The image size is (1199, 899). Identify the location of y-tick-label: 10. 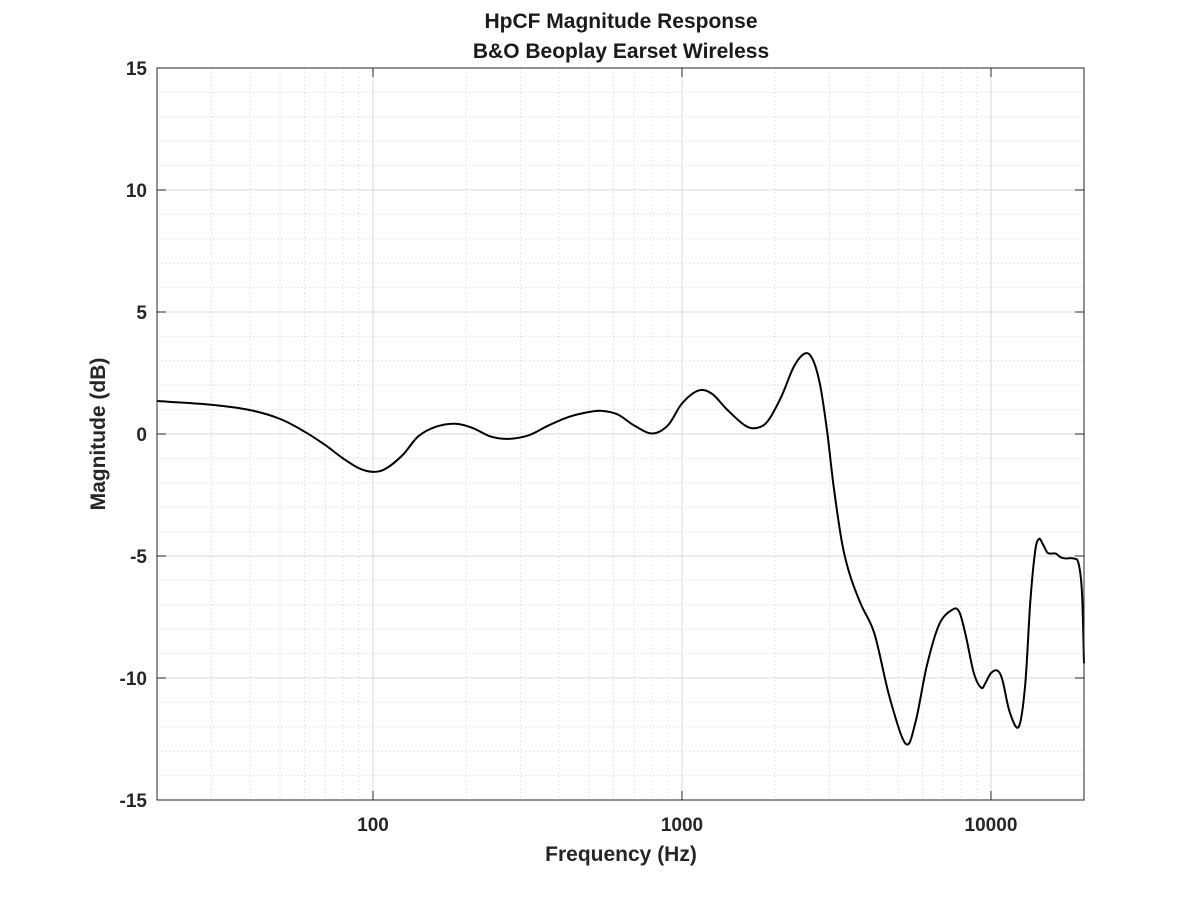
(136, 191).